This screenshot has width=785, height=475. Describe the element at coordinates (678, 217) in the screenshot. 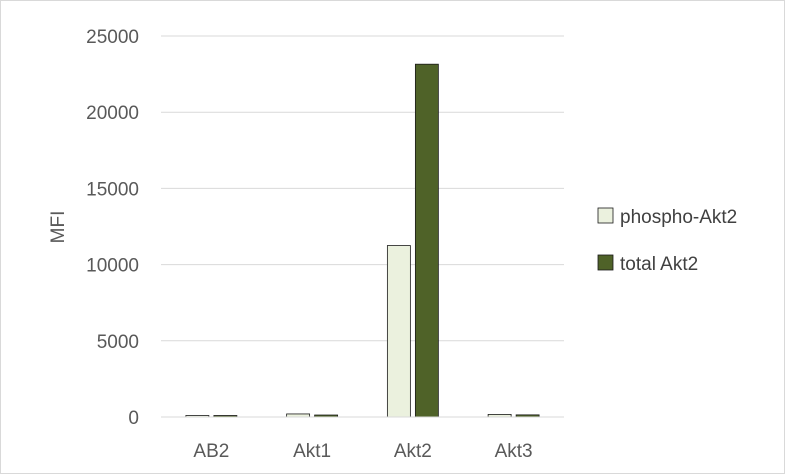

I see `legend-label: phospho-Akt2` at that location.